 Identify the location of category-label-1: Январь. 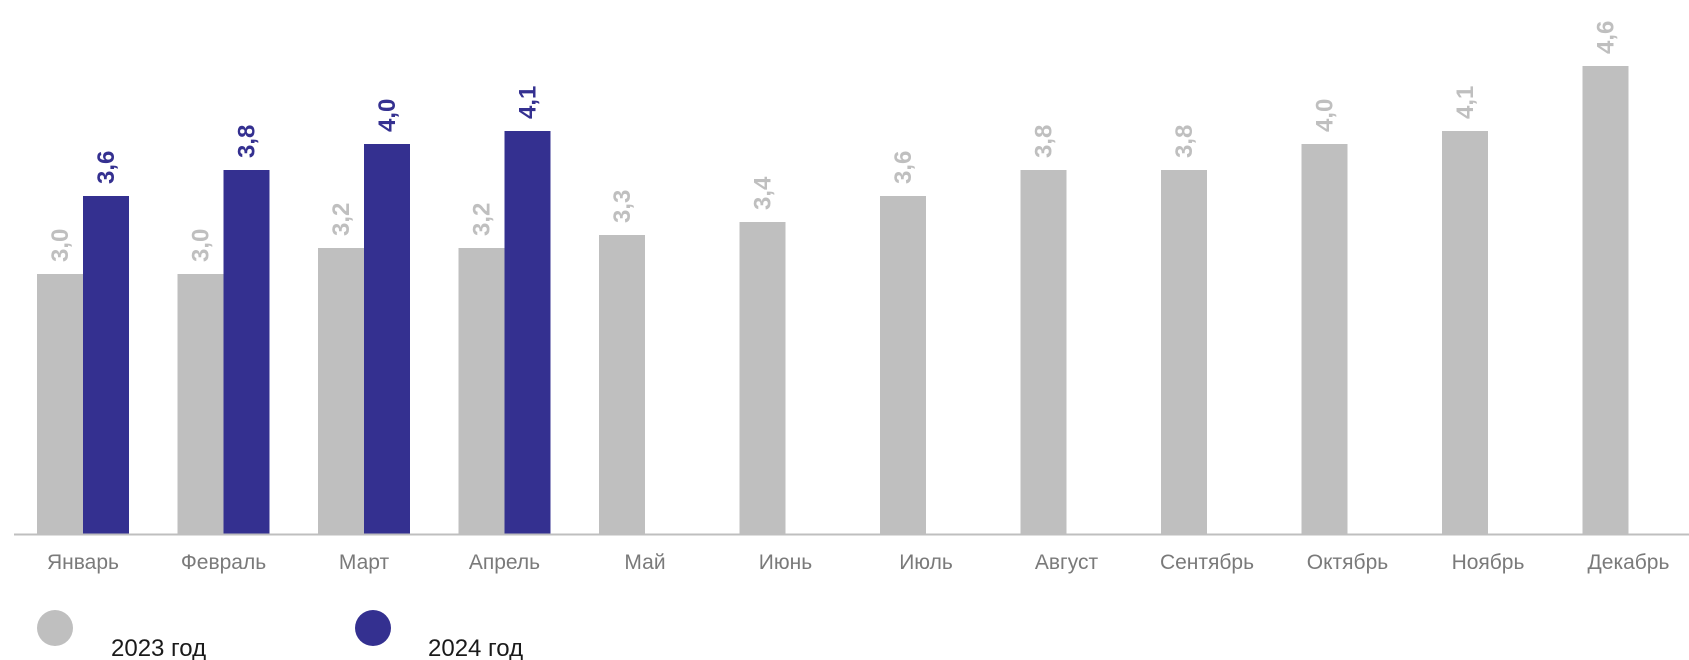
(83, 562).